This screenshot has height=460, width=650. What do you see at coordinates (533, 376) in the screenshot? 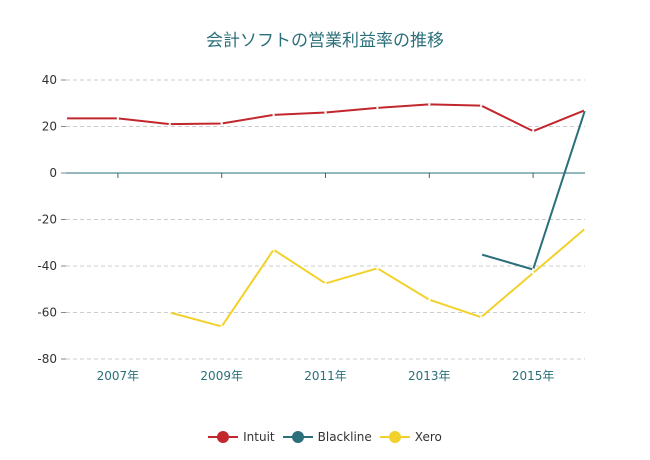
I see `x-tick-label: 2015年` at bounding box center [533, 376].